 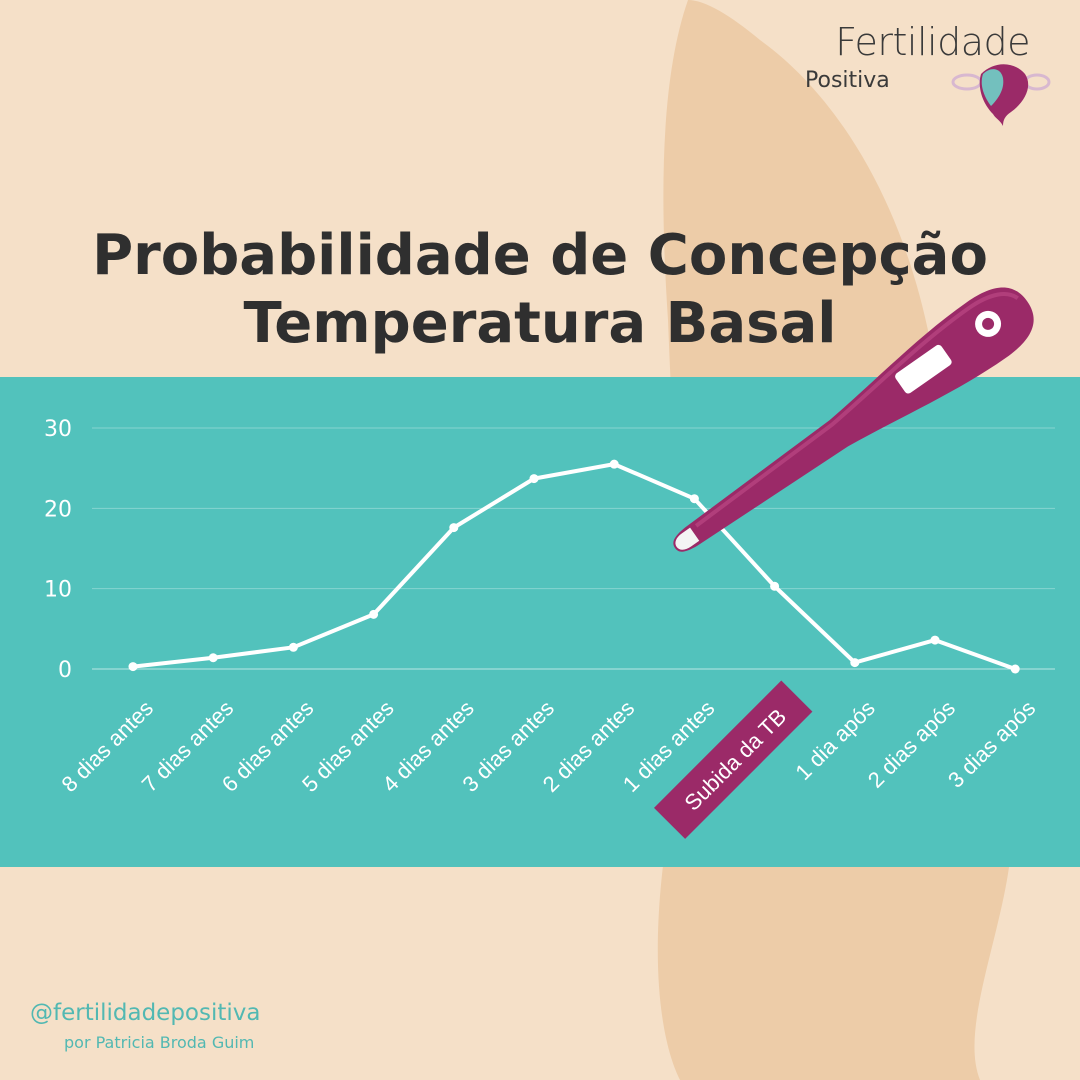 What do you see at coordinates (58, 590) in the screenshot?
I see `y-tick-label: 10` at bounding box center [58, 590].